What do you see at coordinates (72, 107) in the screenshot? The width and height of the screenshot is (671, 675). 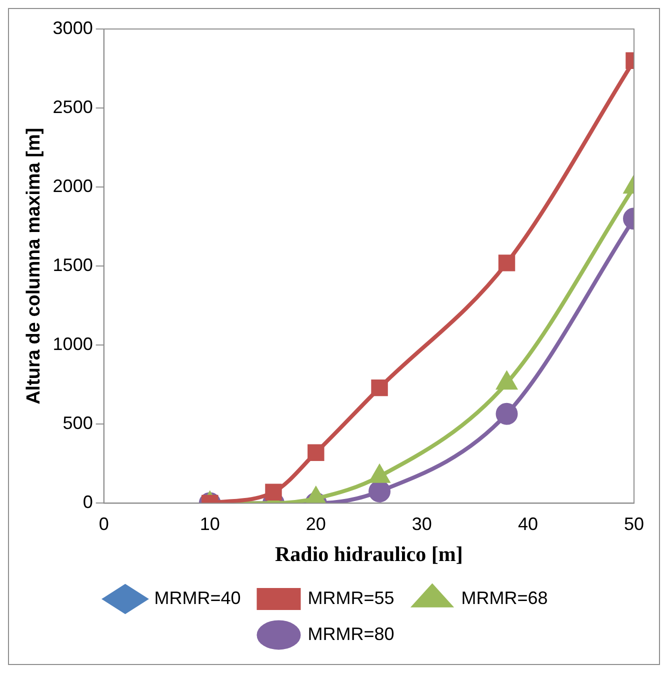 I see `y-tick-label: 2500` at bounding box center [72, 107].